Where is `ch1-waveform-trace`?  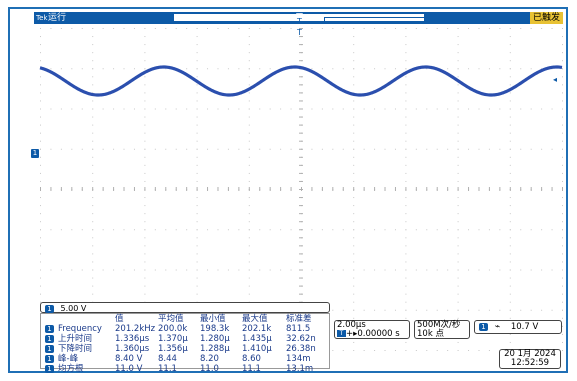 ch1-waveform-trace is located at coordinates (301, 81).